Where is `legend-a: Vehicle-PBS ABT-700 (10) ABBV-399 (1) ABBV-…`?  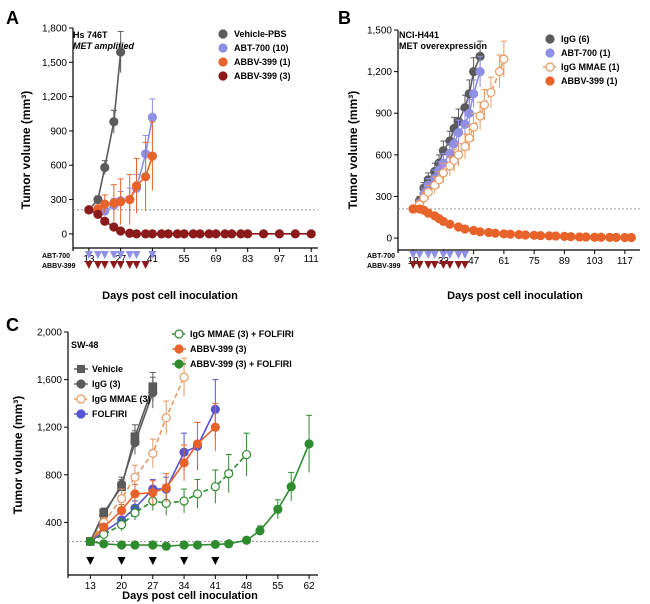
legend-a: Vehicle-PBS ABT-700 (10) ABBV-399 (1) ABBV-… is located at coordinates (254, 55).